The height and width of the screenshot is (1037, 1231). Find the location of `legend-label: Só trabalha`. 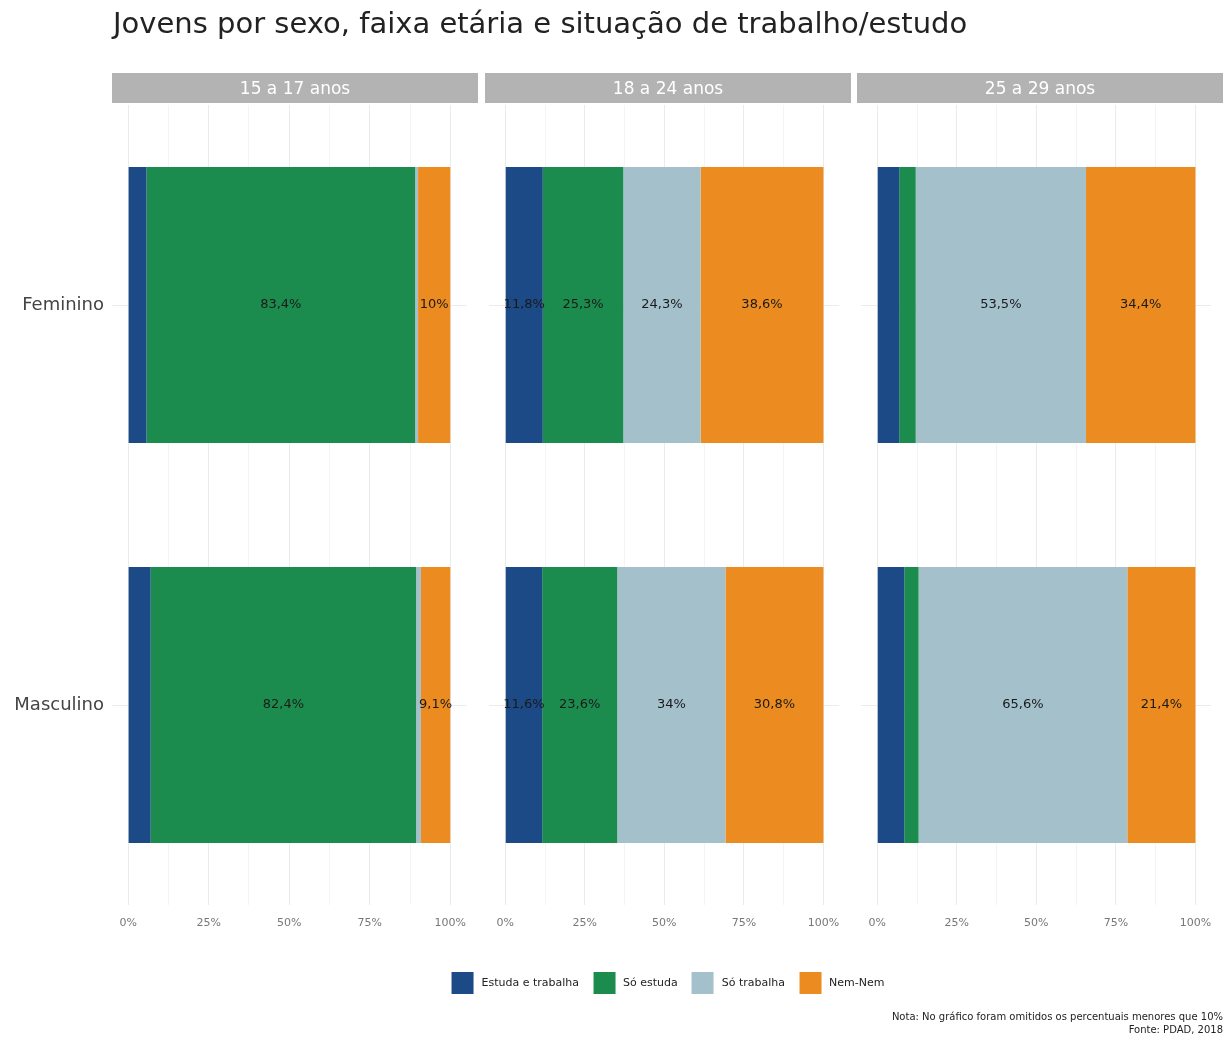

legend-label: Só trabalha is located at coordinates (753, 983).